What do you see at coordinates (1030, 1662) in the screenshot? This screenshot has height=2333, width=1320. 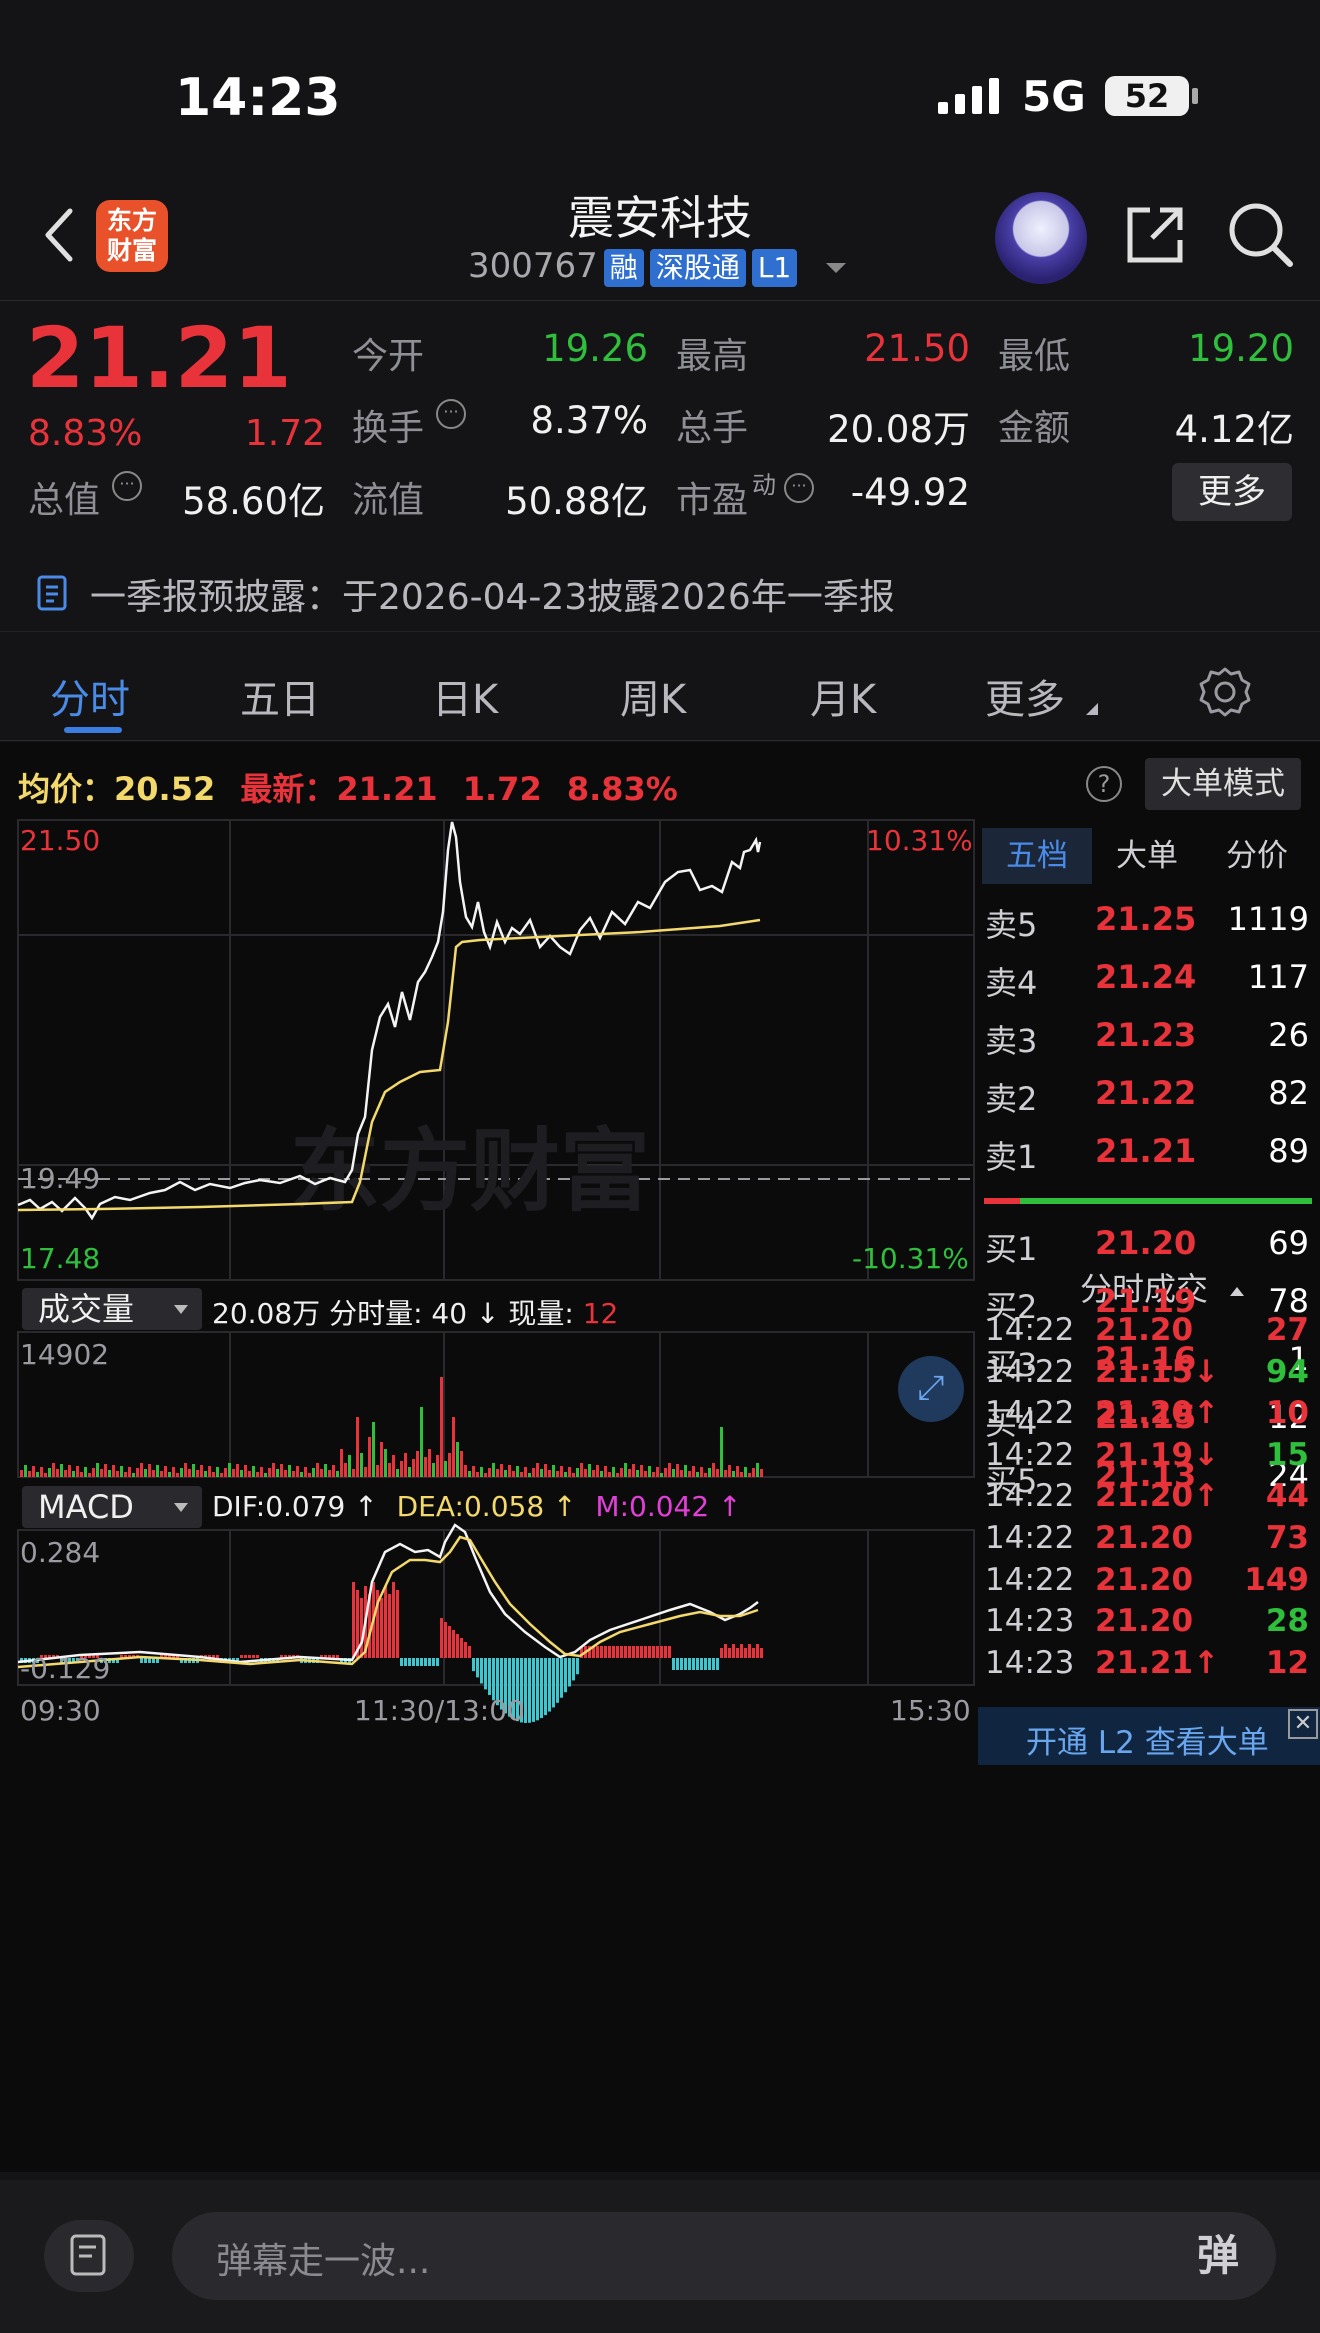 I see `tick-time: 14:23` at bounding box center [1030, 1662].